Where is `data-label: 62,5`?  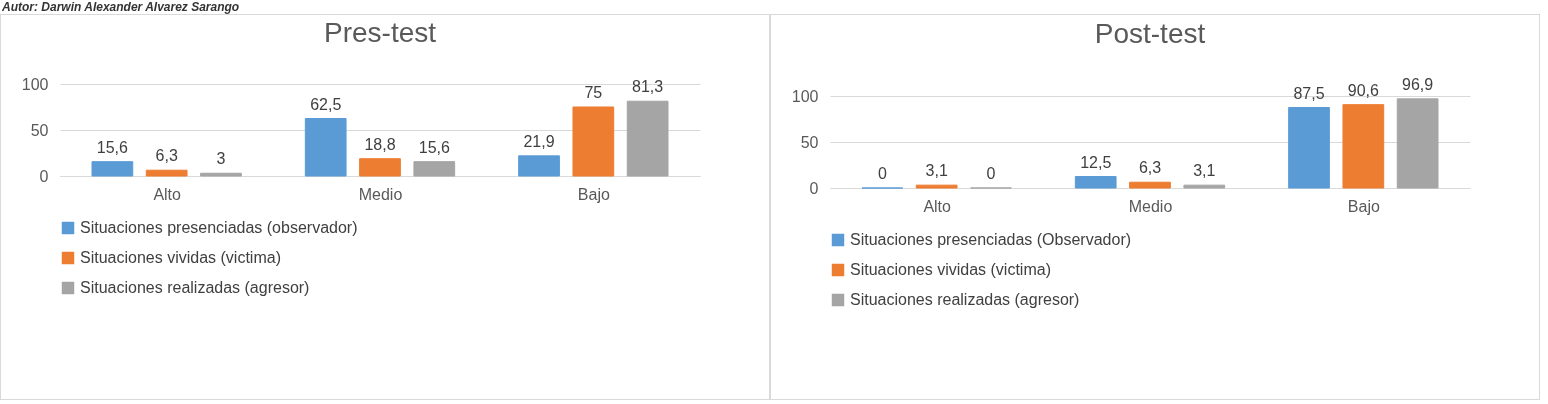 data-label: 62,5 is located at coordinates (326, 104).